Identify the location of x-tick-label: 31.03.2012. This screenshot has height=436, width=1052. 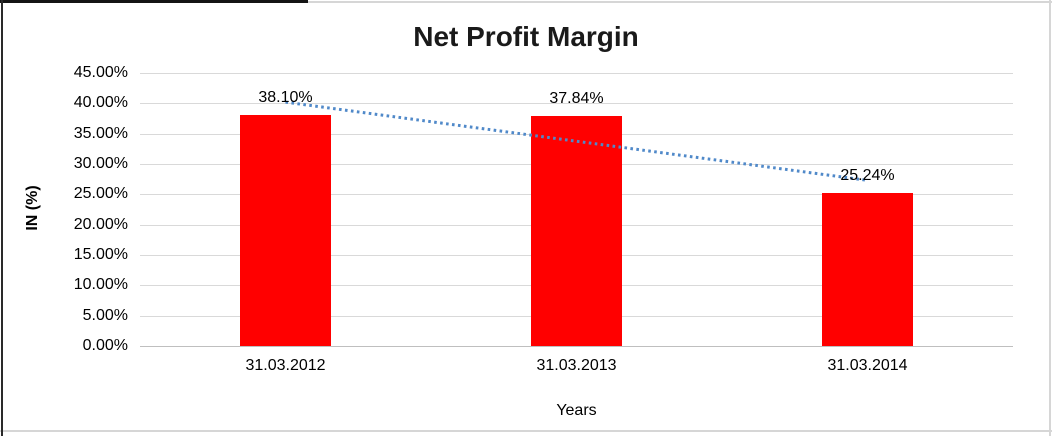
(285, 365).